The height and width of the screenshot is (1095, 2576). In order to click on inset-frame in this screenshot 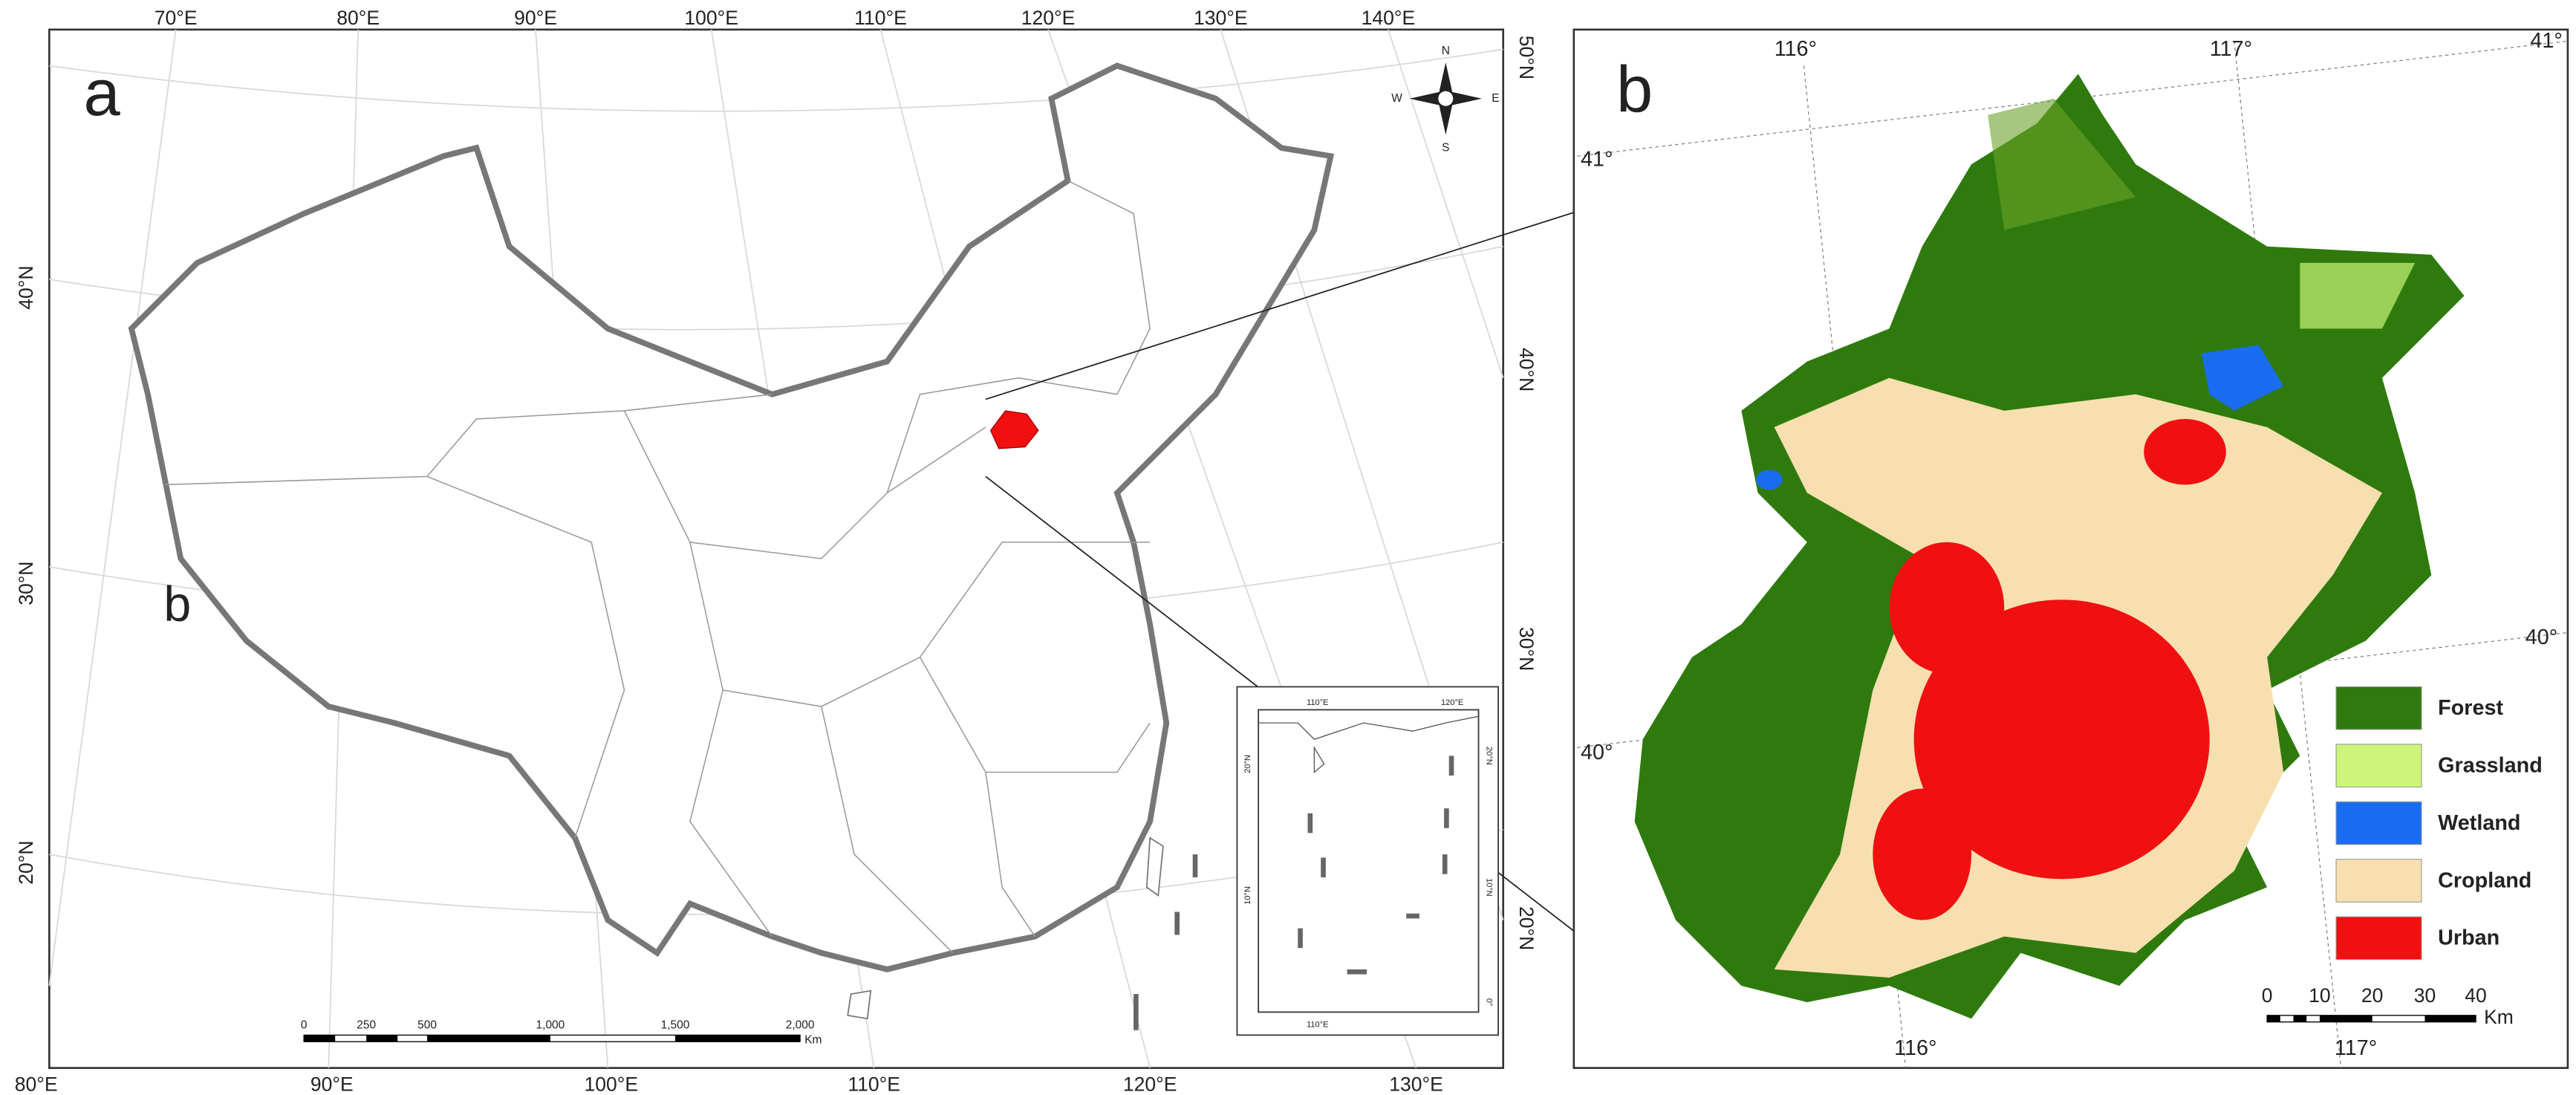, I will do `click(1367, 861)`.